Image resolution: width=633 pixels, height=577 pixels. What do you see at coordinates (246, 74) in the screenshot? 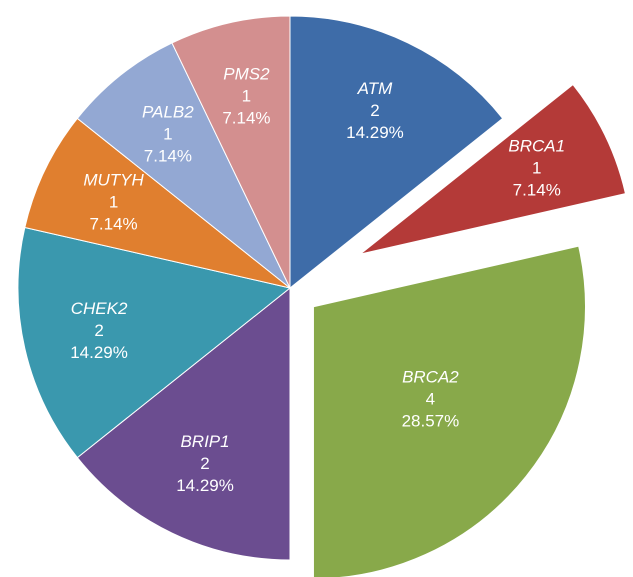
I see `slice-name: PMS2` at bounding box center [246, 74].